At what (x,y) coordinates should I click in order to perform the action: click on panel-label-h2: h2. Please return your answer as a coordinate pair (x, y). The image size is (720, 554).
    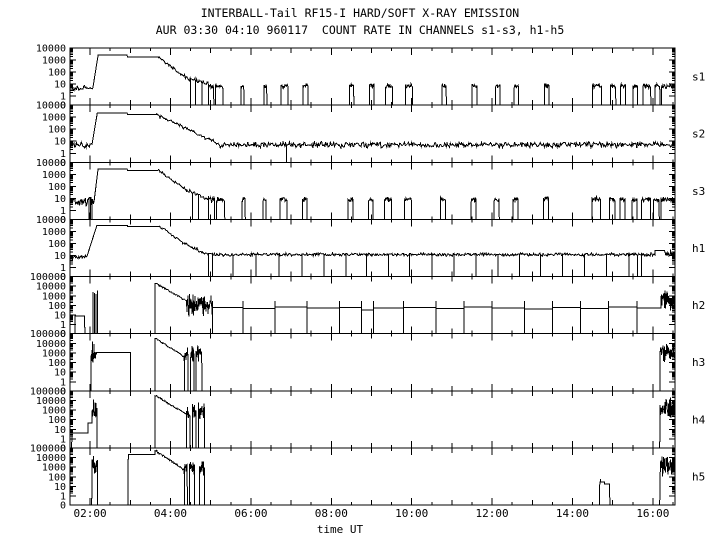
    Looking at the image, I should click on (698, 305).